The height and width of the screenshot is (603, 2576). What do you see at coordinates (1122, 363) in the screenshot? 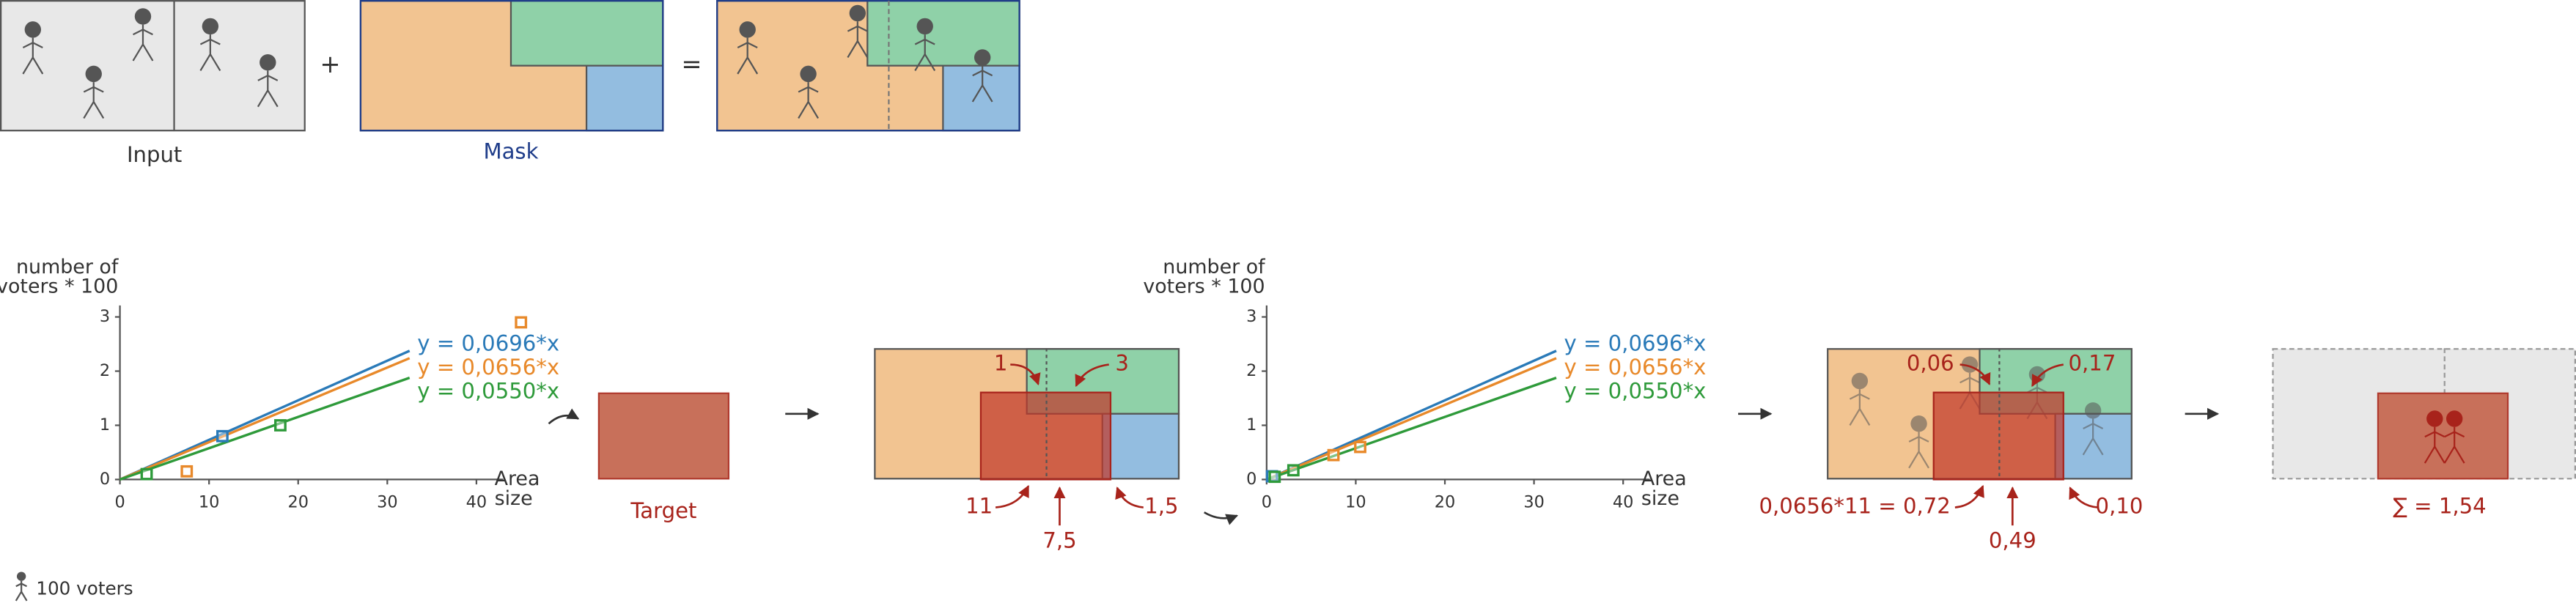
I see `step1-label: 3` at bounding box center [1122, 363].